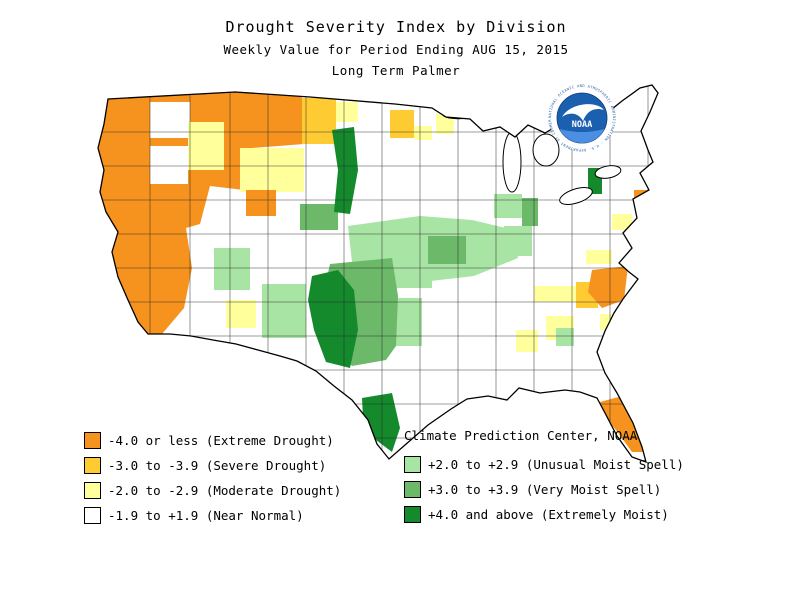 This screenshot has width=792, height=612. I want to click on legend-label: -2.0 to -2.9 (Moderate Drought), so click(225, 490).